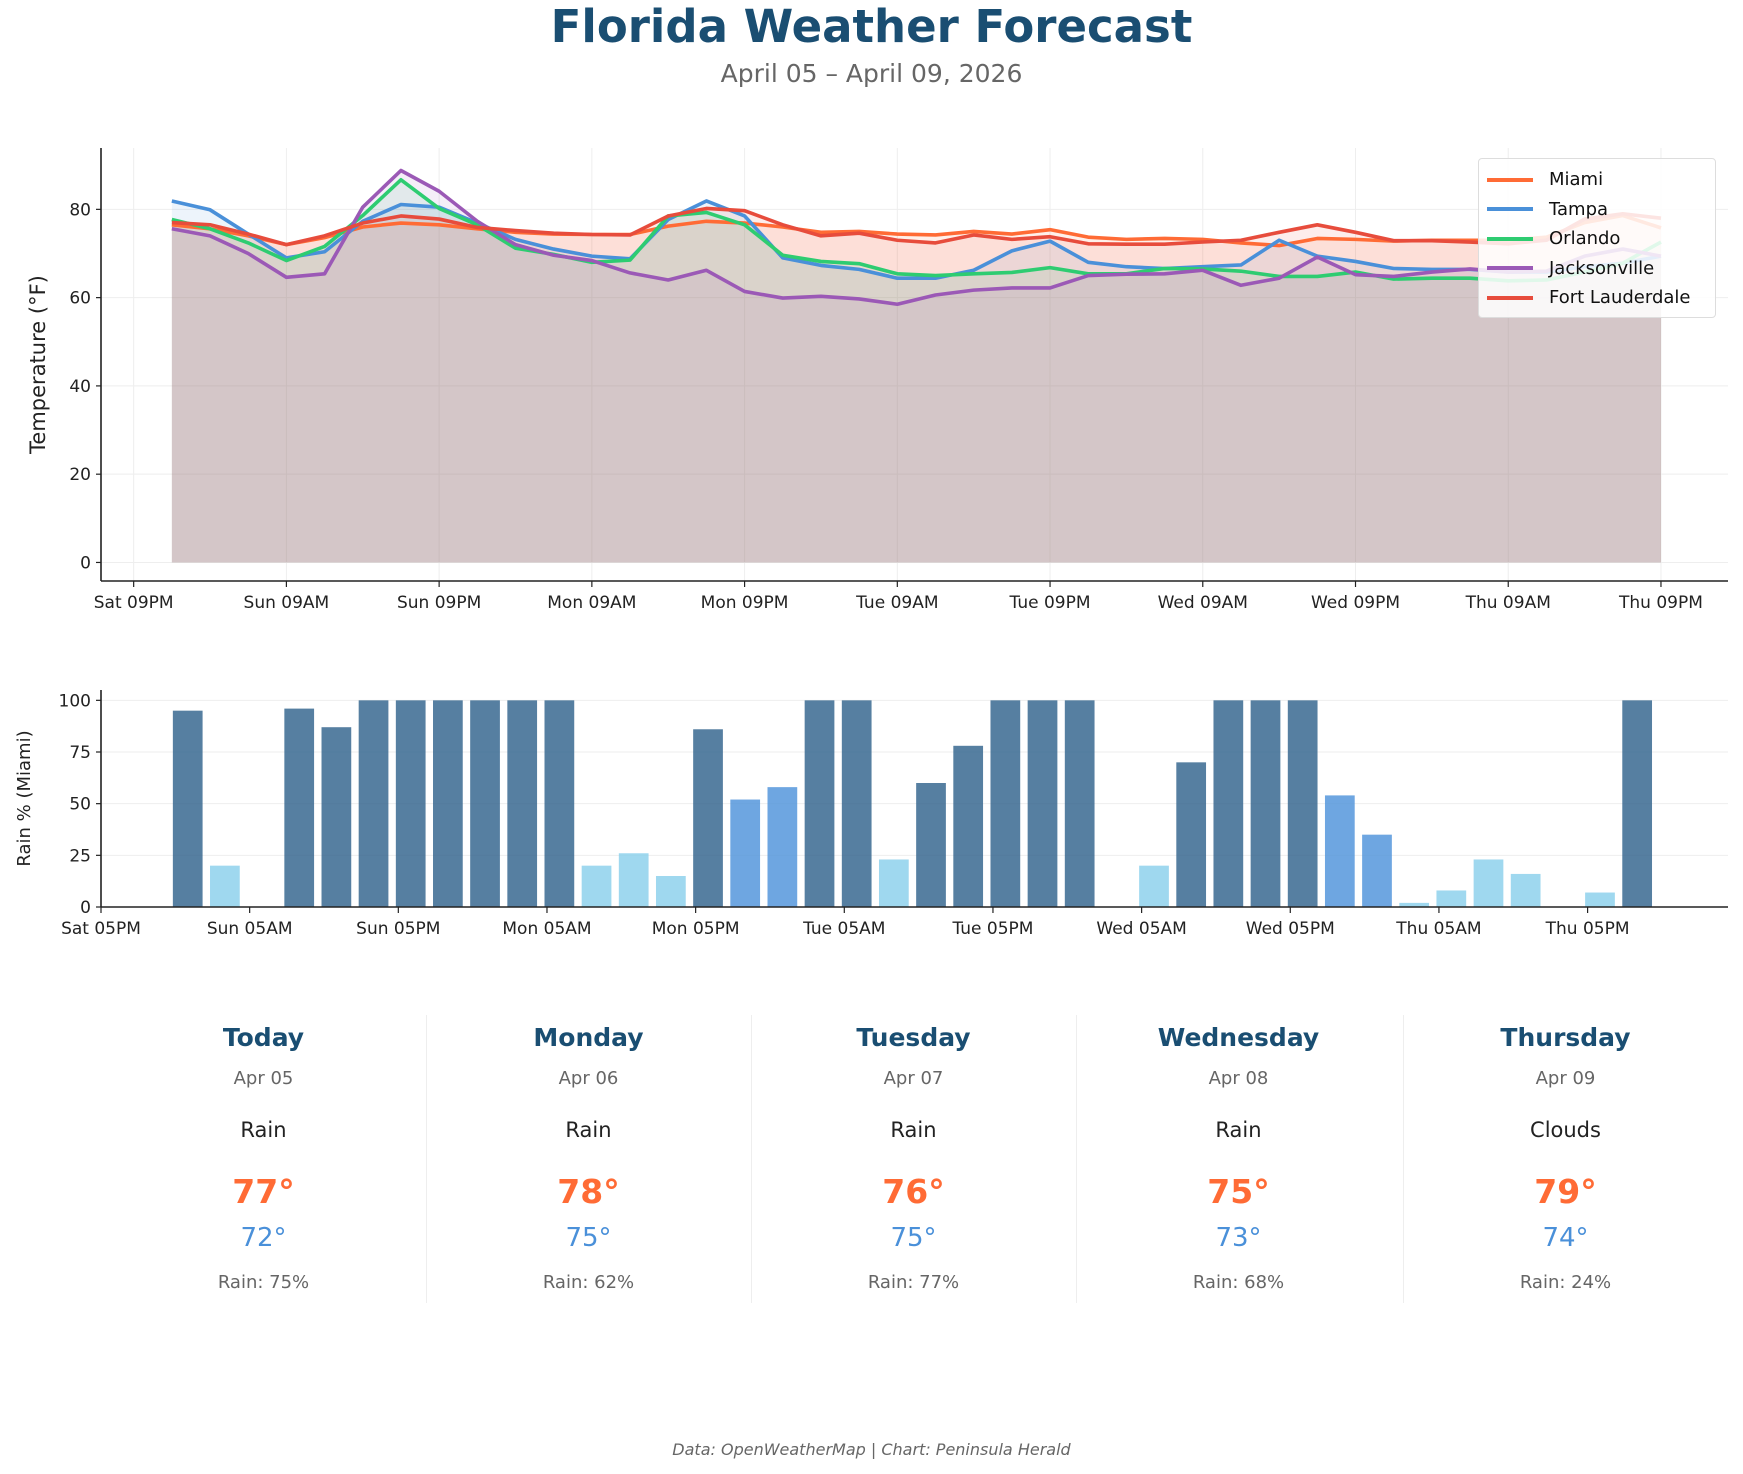 The image size is (1743, 1474). What do you see at coordinates (1585, 239) in the screenshot?
I see `legend-label: Orlando` at bounding box center [1585, 239].